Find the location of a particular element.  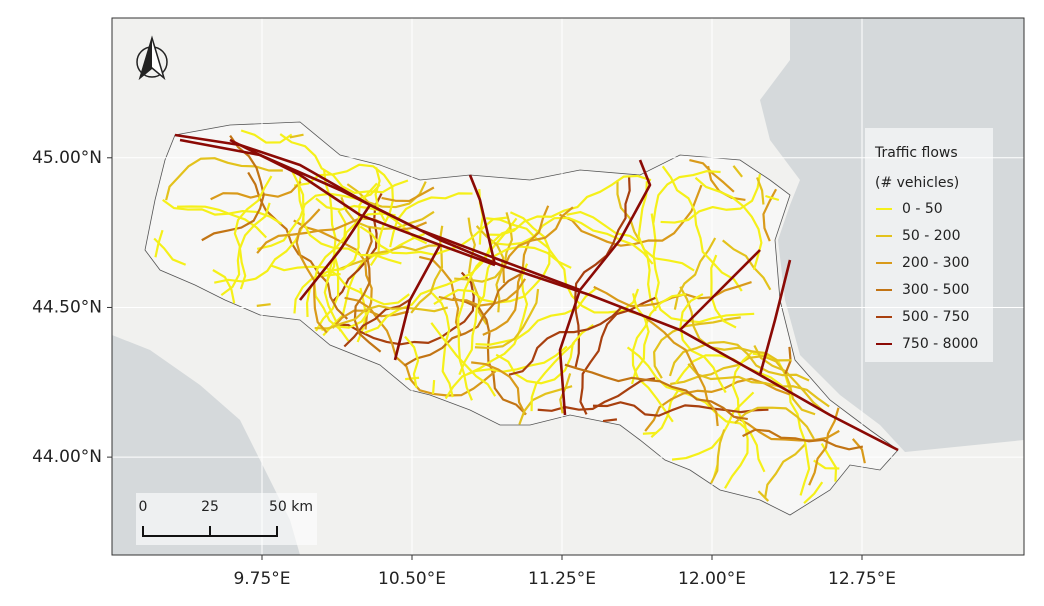

scale-bar: 0 25 50 km is located at coordinates (226, 518).